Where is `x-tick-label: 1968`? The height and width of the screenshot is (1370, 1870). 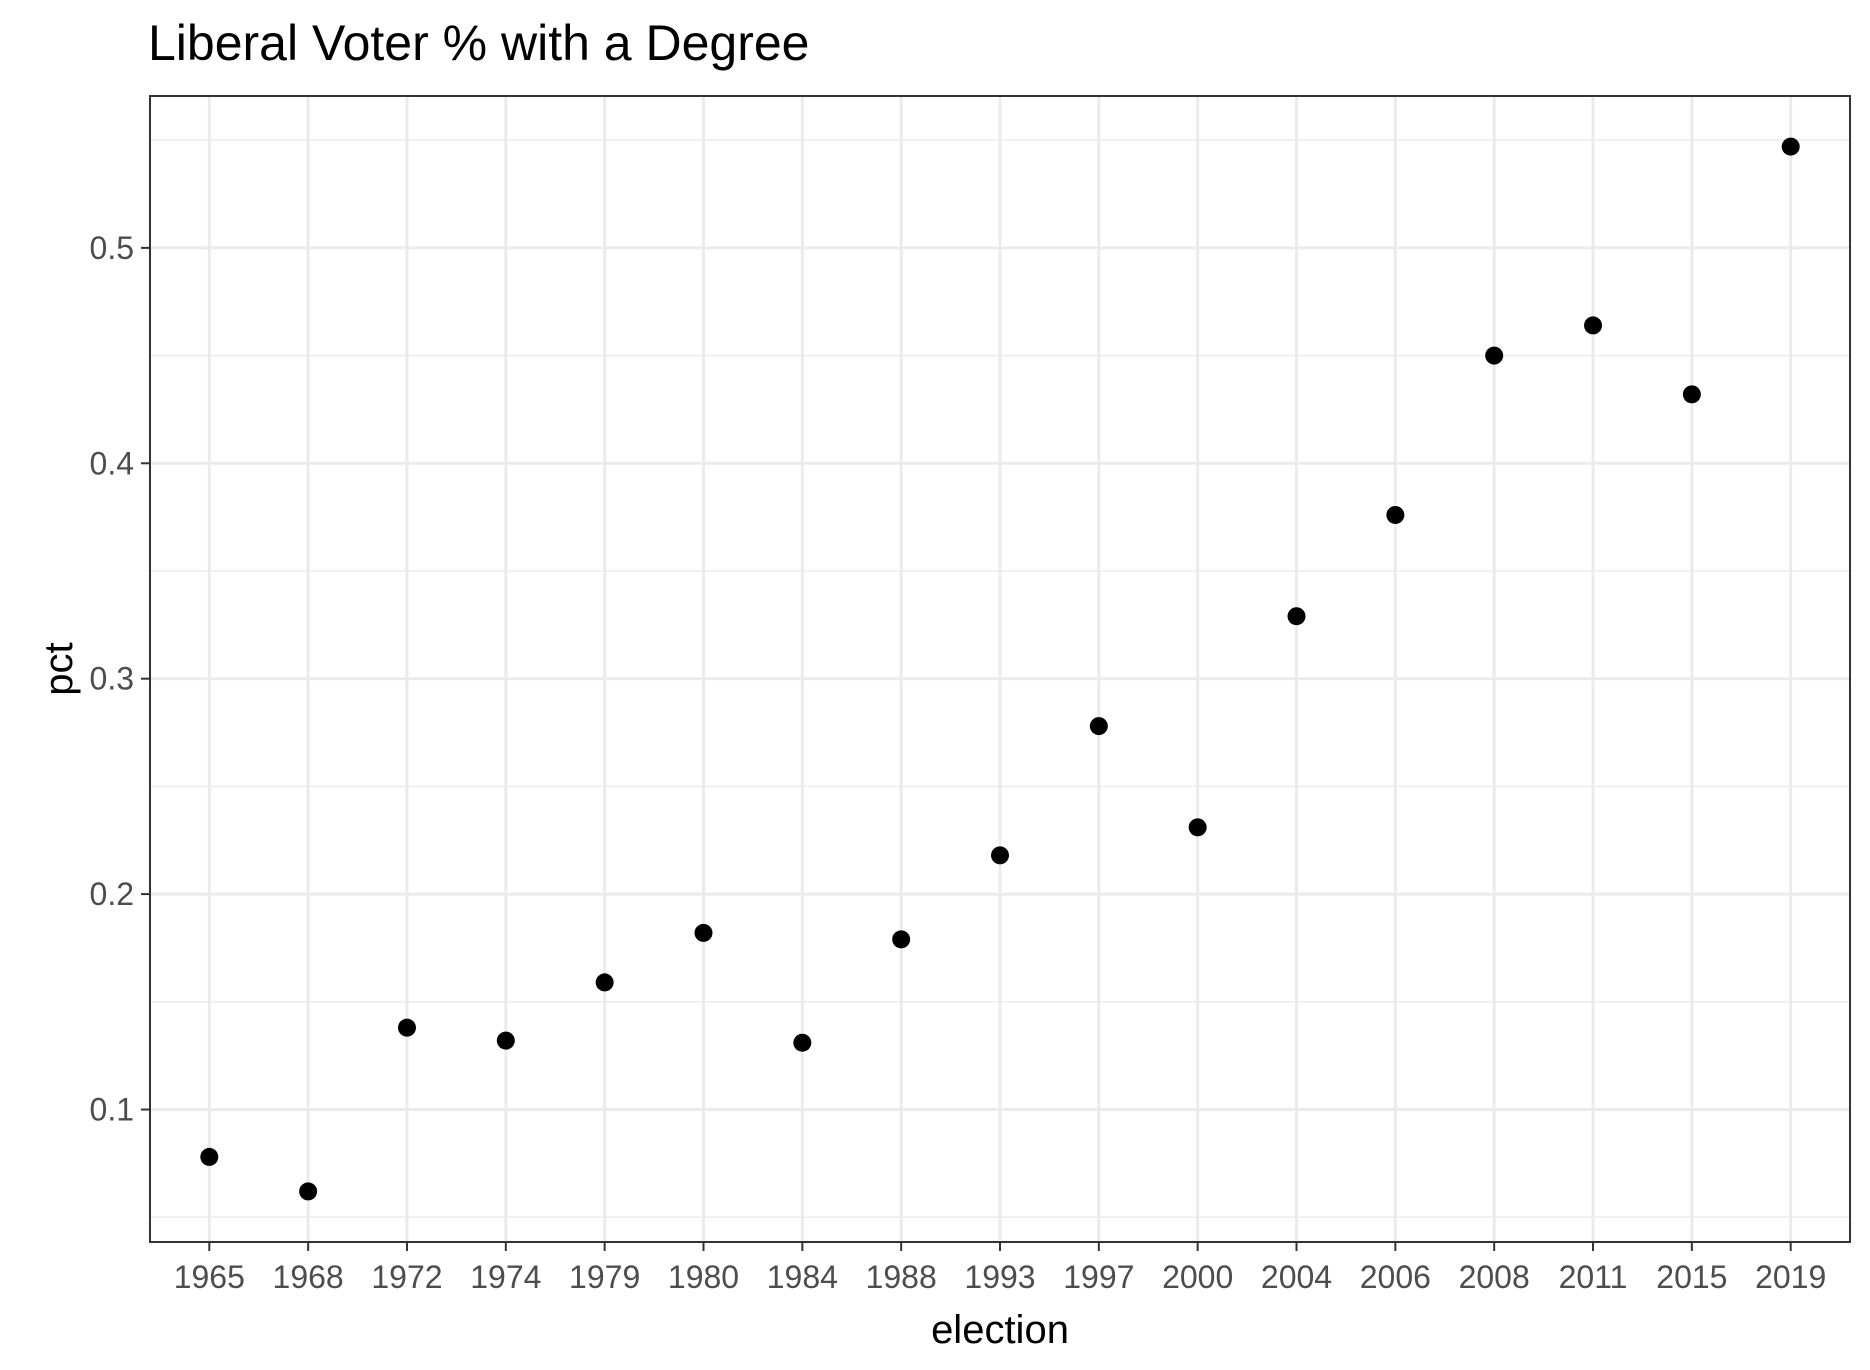 x-tick-label: 1968 is located at coordinates (308, 1277).